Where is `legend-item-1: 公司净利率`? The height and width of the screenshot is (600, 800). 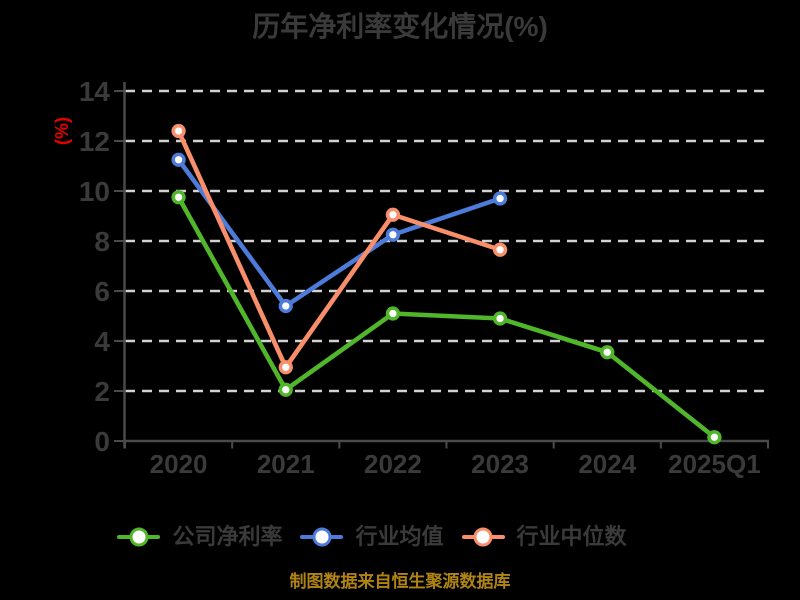 legend-item-1: 公司净利率 is located at coordinates (199, 537).